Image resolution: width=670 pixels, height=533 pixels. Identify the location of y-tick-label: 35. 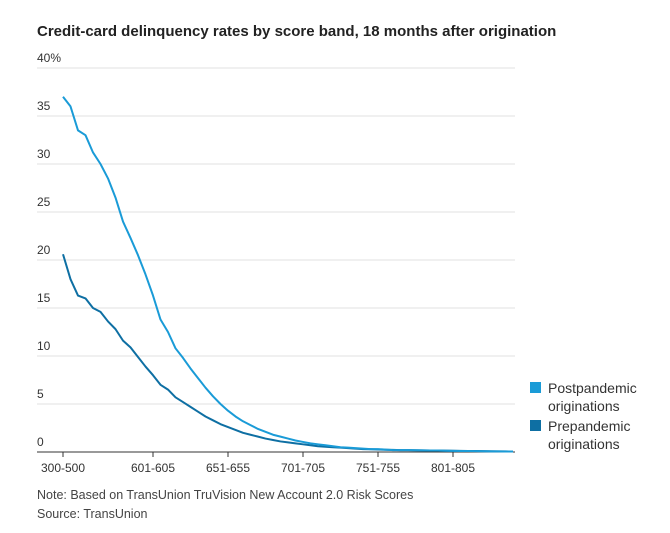
(44, 106).